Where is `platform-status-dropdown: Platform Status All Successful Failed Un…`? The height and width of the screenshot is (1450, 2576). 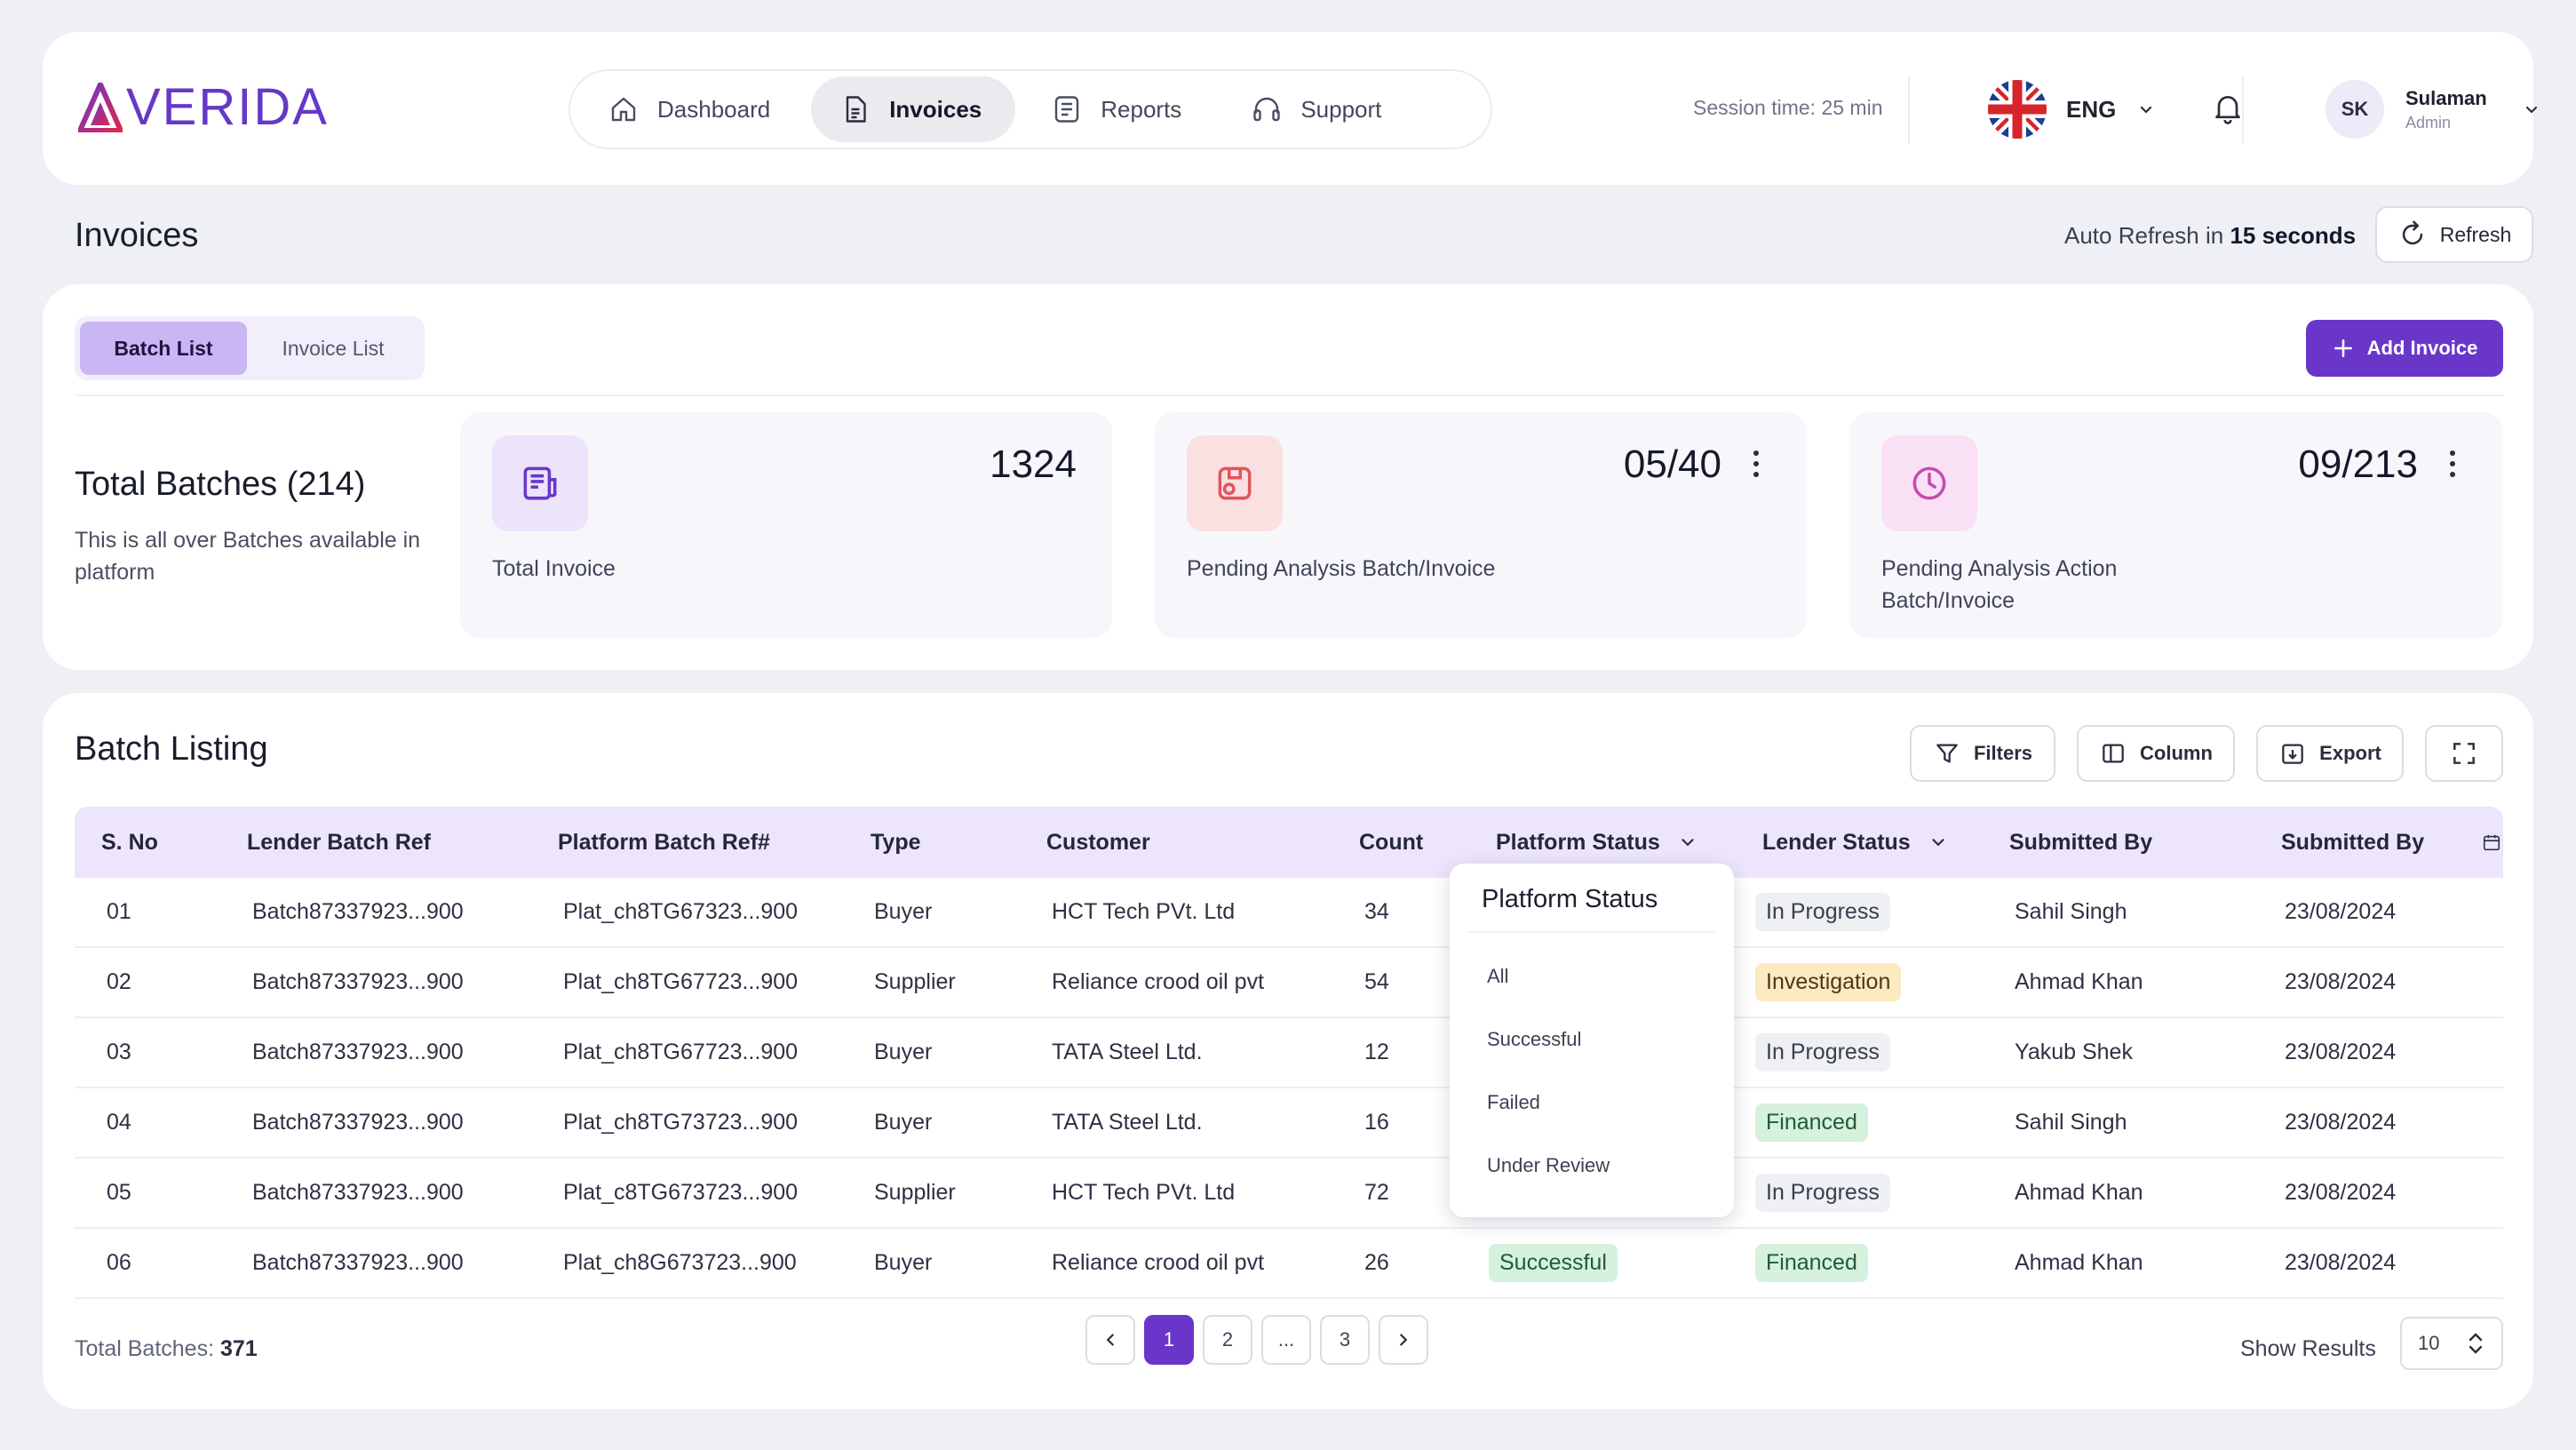 platform-status-dropdown: Platform Status All Successful Failed Un… is located at coordinates (1592, 1040).